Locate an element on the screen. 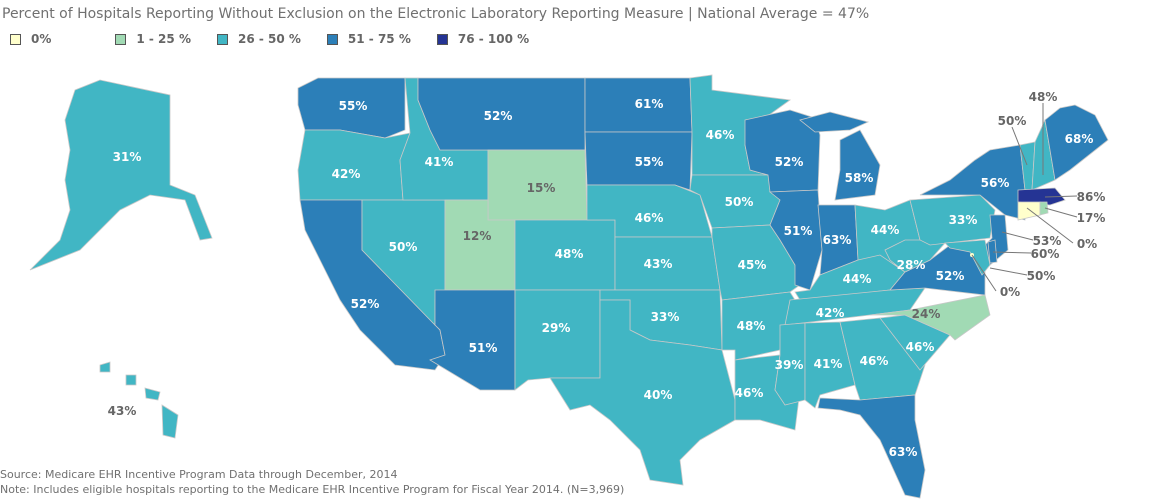 The image size is (1170, 500). state-ct is located at coordinates (1029, 211).